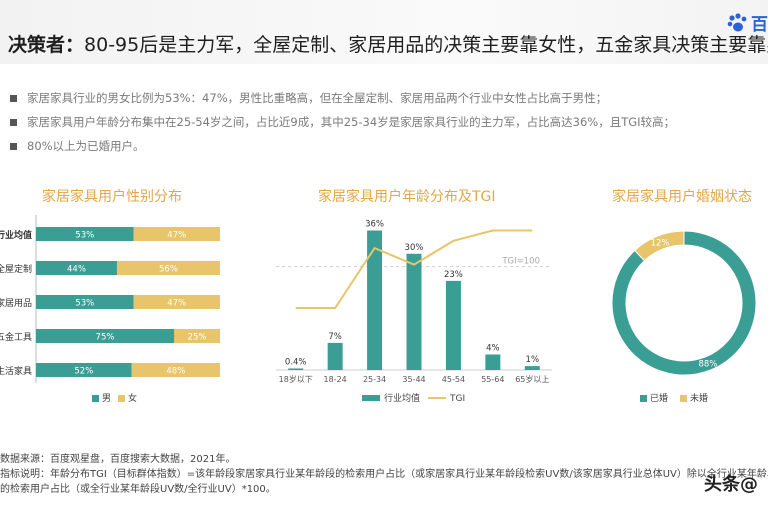  Describe the element at coordinates (684, 303) in the screenshot. I see `donut-slice-married` at that location.